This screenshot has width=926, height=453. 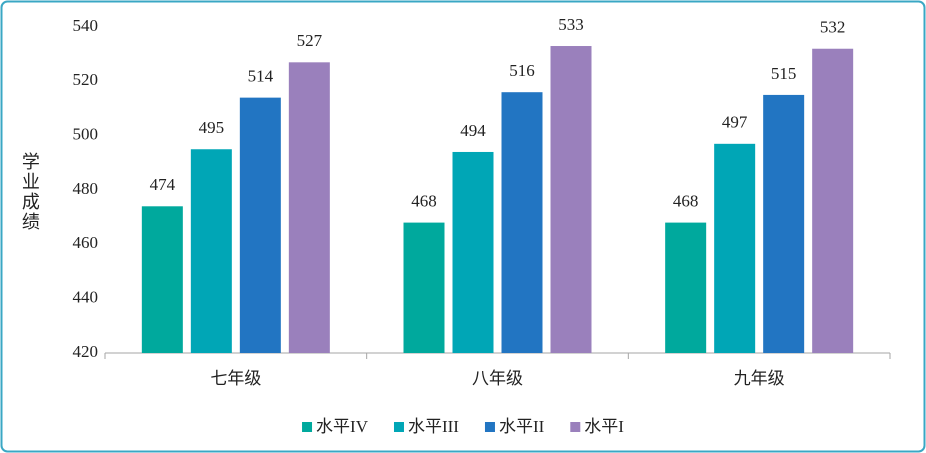 I want to click on legend-label: 水平IV, so click(x=342, y=426).